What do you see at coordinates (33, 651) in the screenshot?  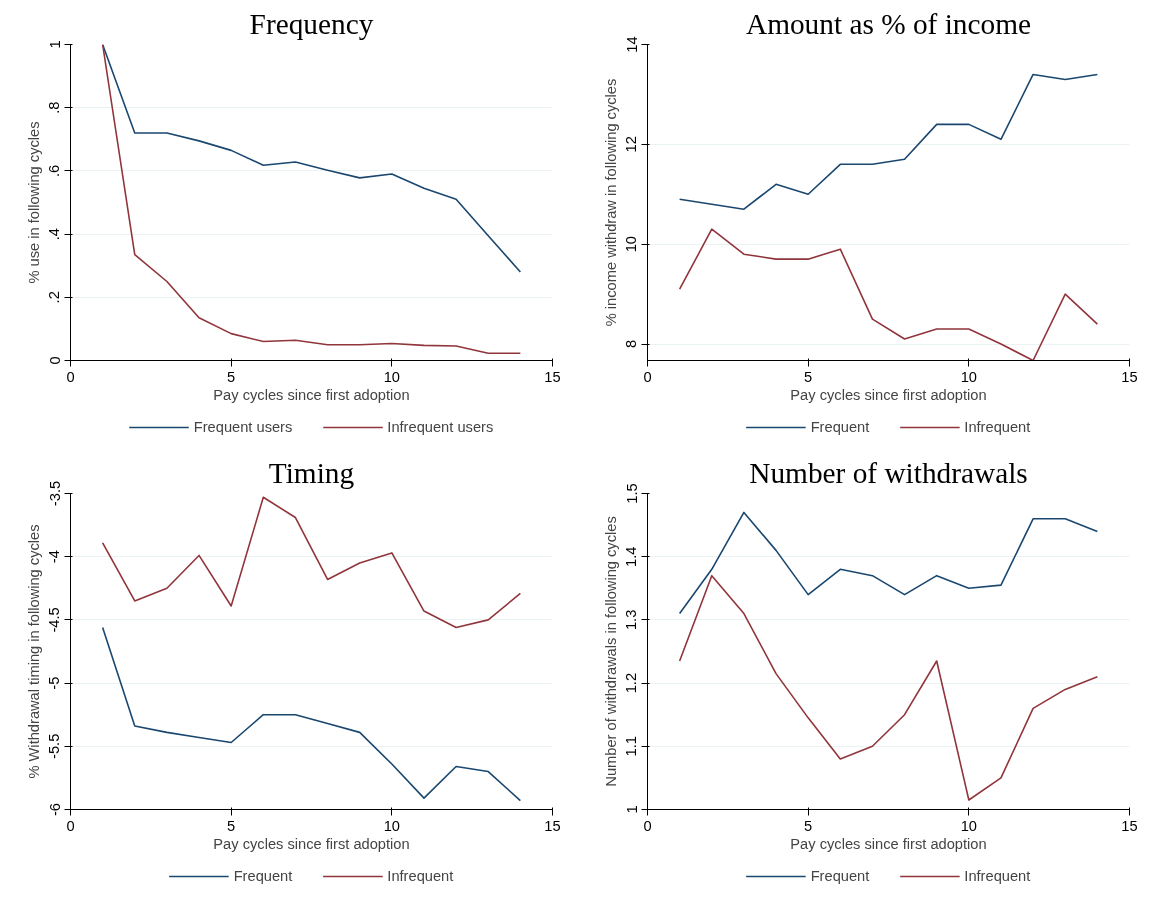 I see `y-axis-title: % Withdrawal timing in following cycles` at bounding box center [33, 651].